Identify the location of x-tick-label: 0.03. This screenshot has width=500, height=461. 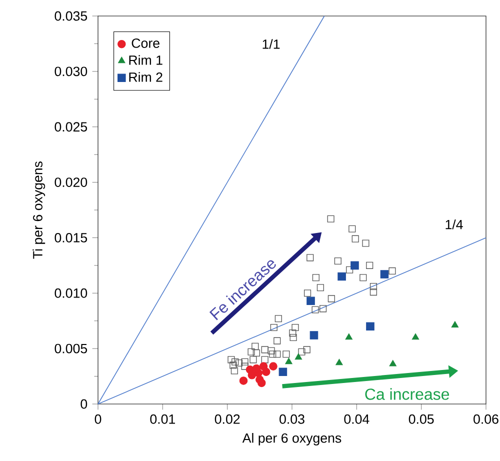
(292, 419).